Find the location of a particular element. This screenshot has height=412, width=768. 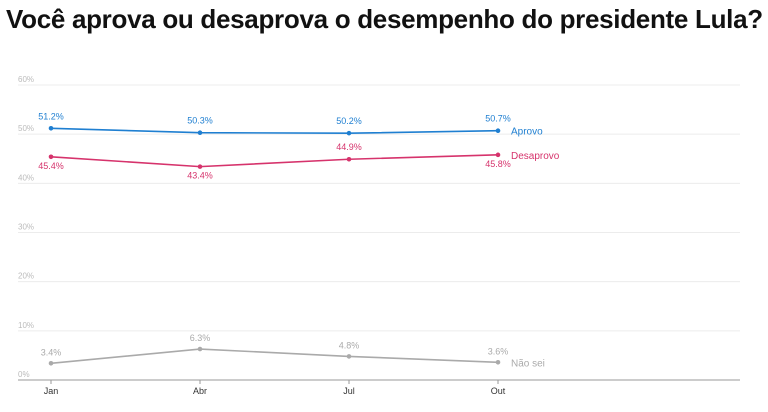

y-tick-label: 20% is located at coordinates (26, 276).